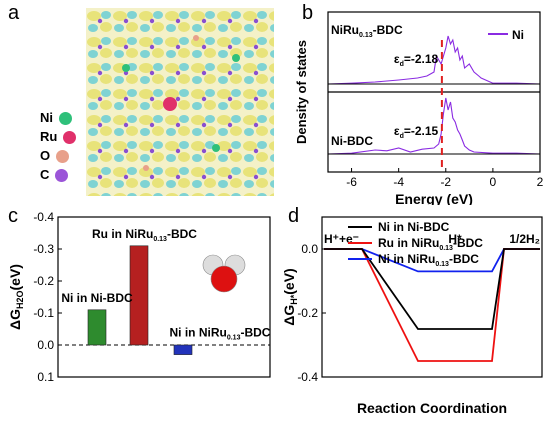 The width and height of the screenshot is (554, 424). I want to click on epsilon-label-ni: εd=-2.15, so click(416, 132).